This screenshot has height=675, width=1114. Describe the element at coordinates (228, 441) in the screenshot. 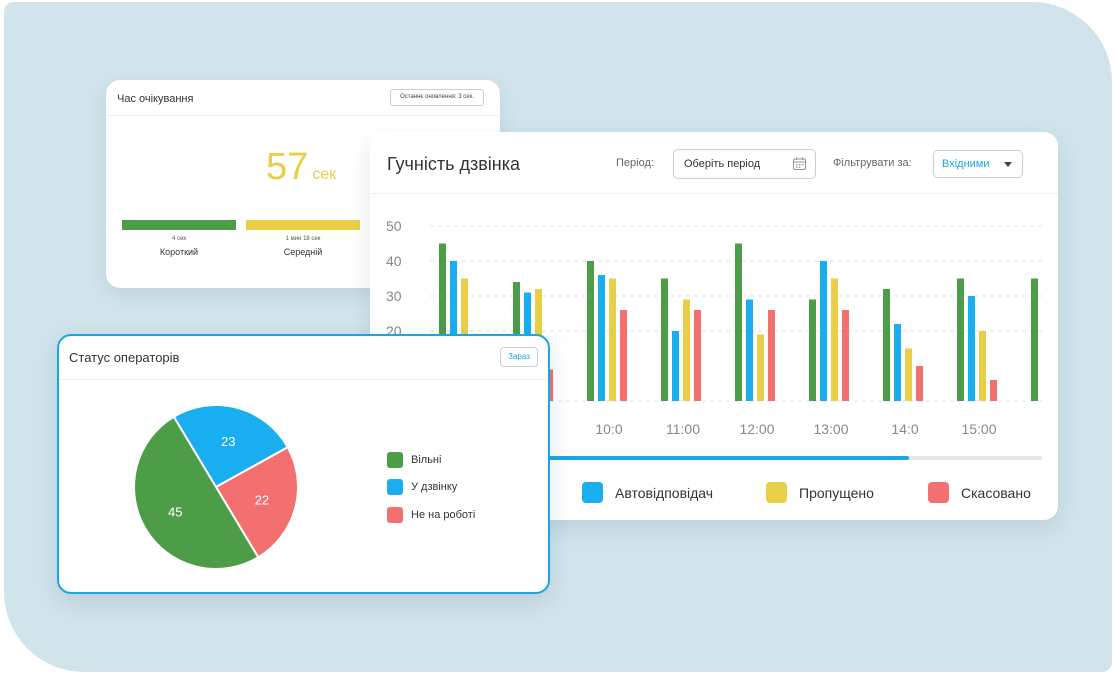

I see `pie-value-label: 23` at that location.